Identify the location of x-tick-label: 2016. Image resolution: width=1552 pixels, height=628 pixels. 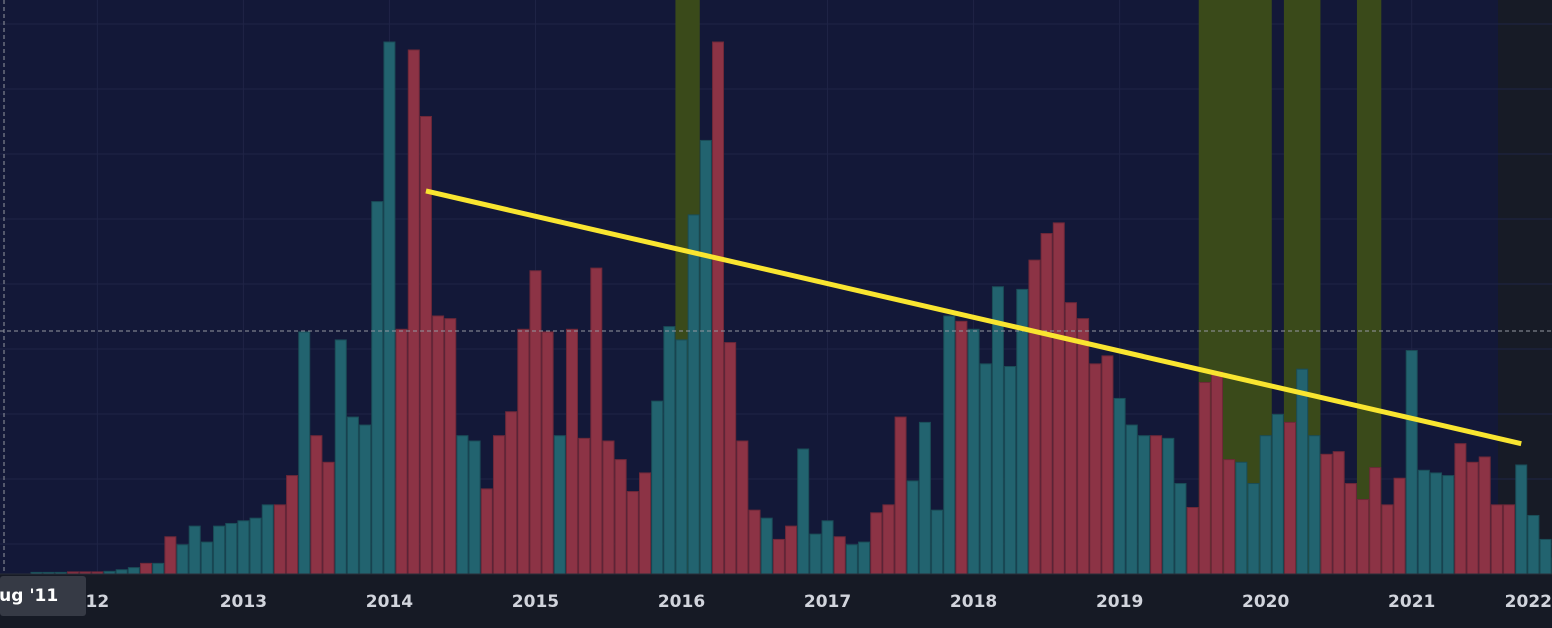
(681, 602).